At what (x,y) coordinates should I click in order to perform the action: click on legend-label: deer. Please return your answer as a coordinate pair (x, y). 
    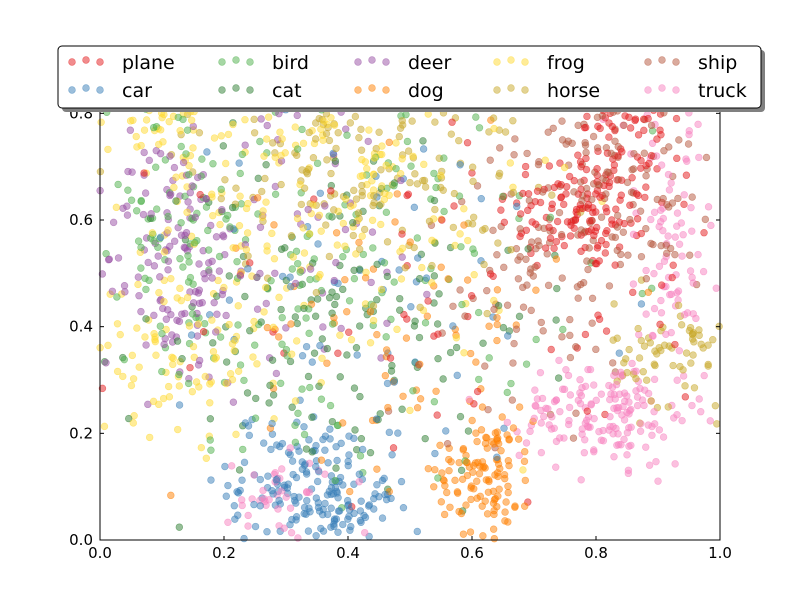
    Looking at the image, I should click on (429, 63).